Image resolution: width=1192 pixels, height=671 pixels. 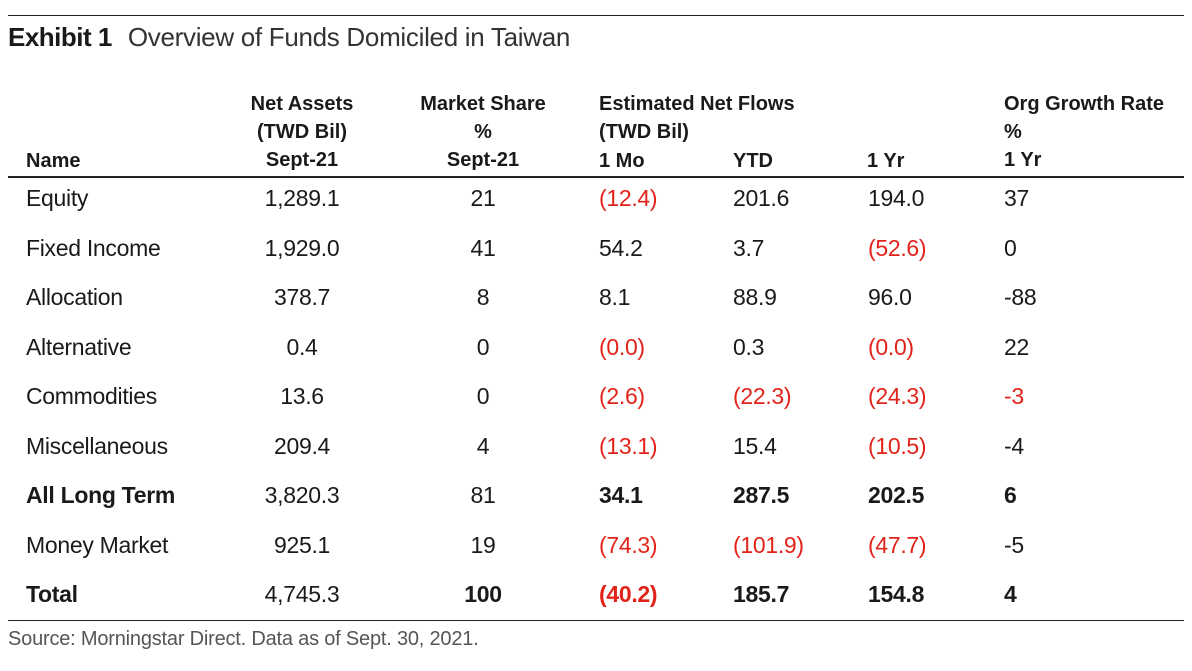 I want to click on header-net-assets-line3: Sept-21, so click(x=302, y=160).